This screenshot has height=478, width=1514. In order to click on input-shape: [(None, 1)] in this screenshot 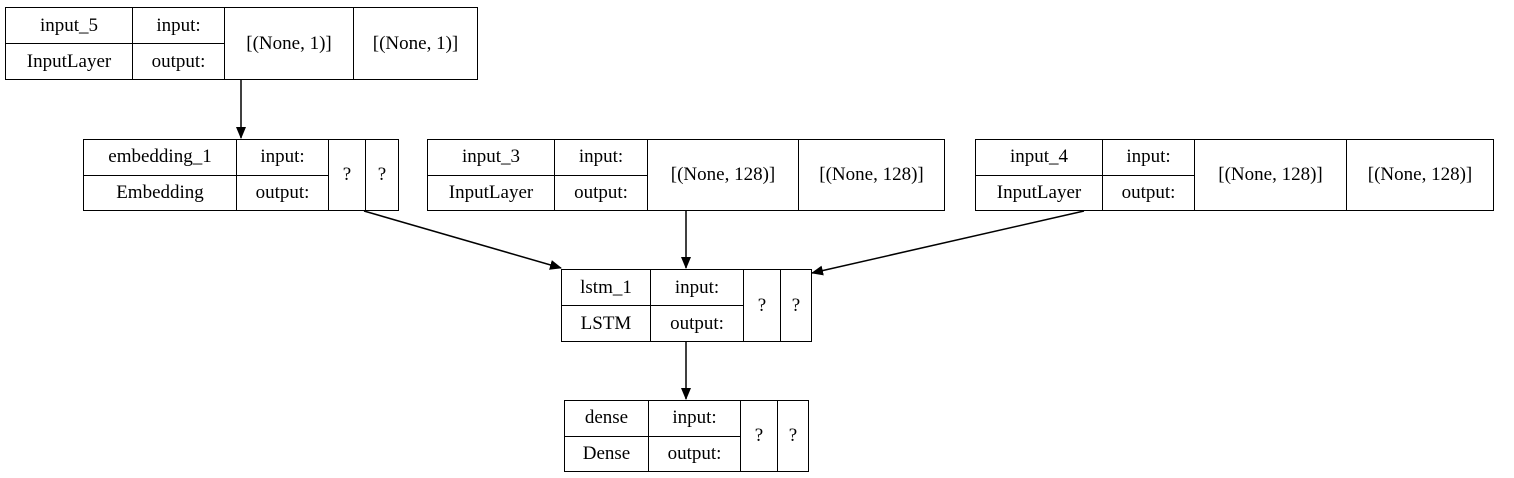, I will do `click(289, 43)`.